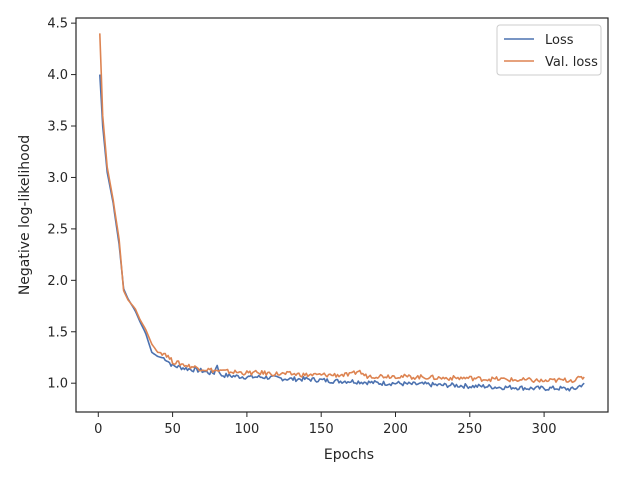  What do you see at coordinates (57, 75) in the screenshot?
I see `y-tick-label: 4.0` at bounding box center [57, 75].